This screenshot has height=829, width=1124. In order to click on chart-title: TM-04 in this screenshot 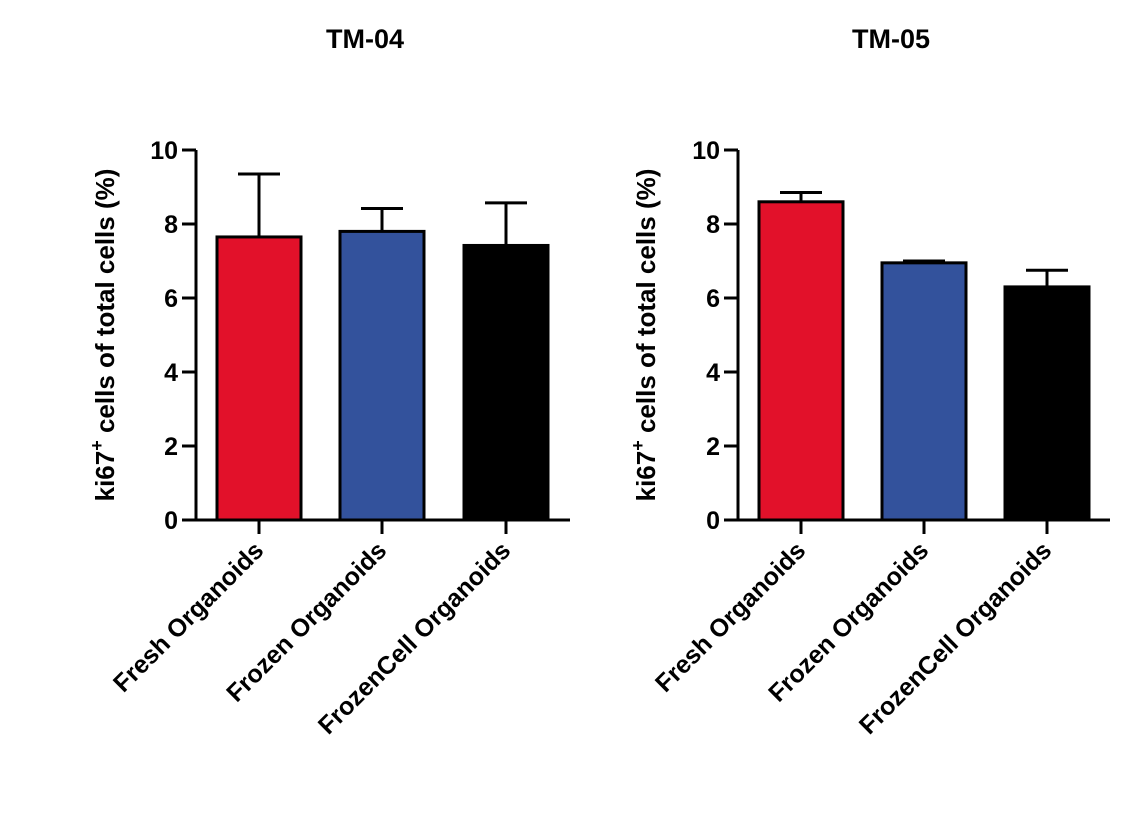, I will do `click(365, 39)`.